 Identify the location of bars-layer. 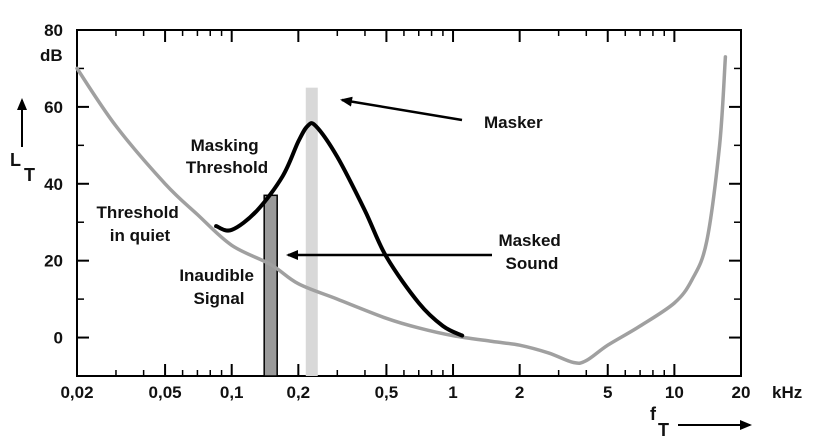
(290, 232).